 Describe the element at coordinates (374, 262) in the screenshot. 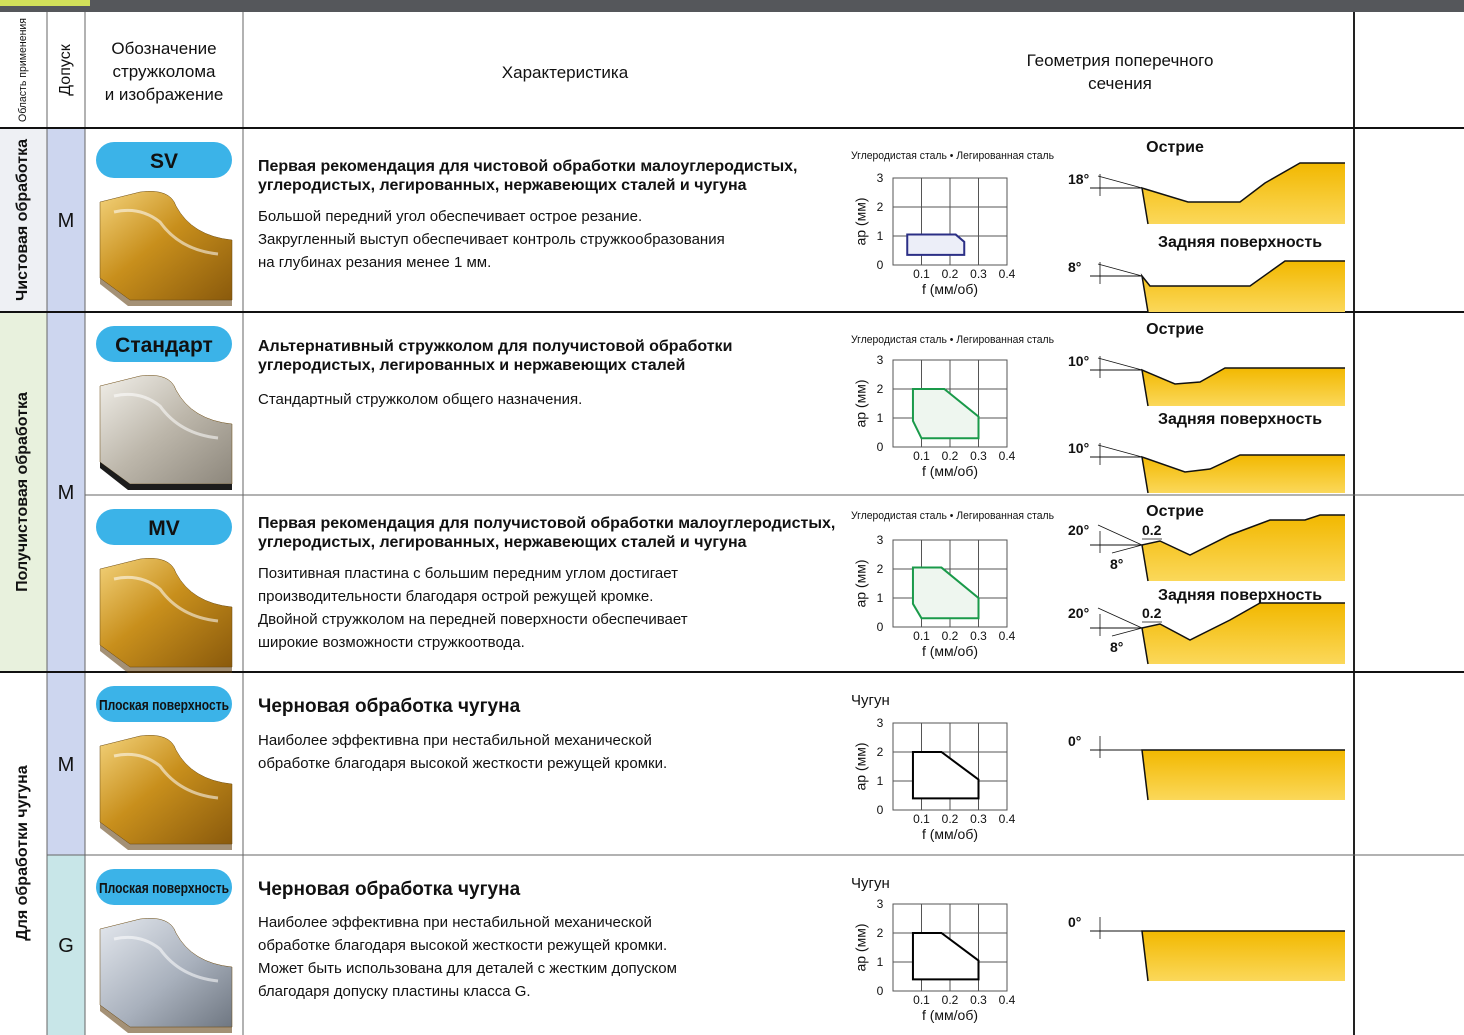

I see `row-description: на глубинах резания менее 1 мм.` at that location.